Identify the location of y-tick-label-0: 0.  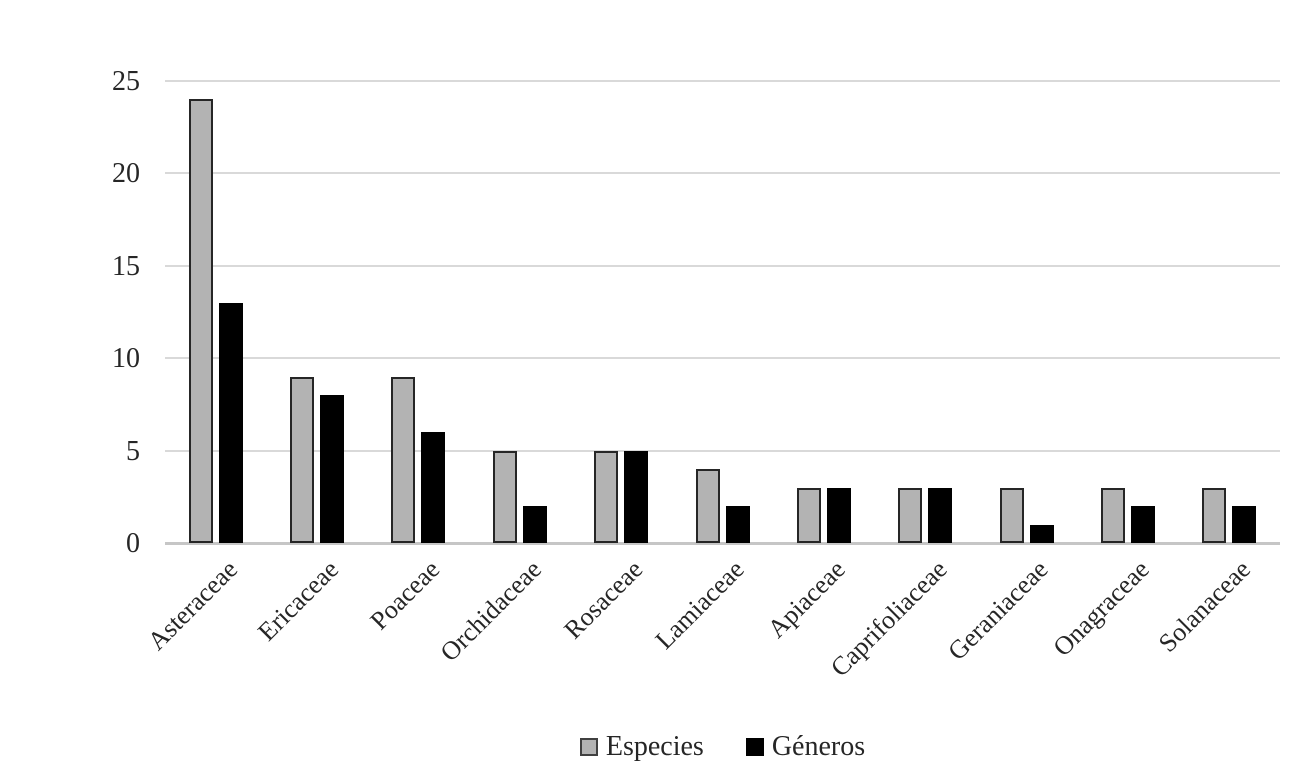
(133, 543).